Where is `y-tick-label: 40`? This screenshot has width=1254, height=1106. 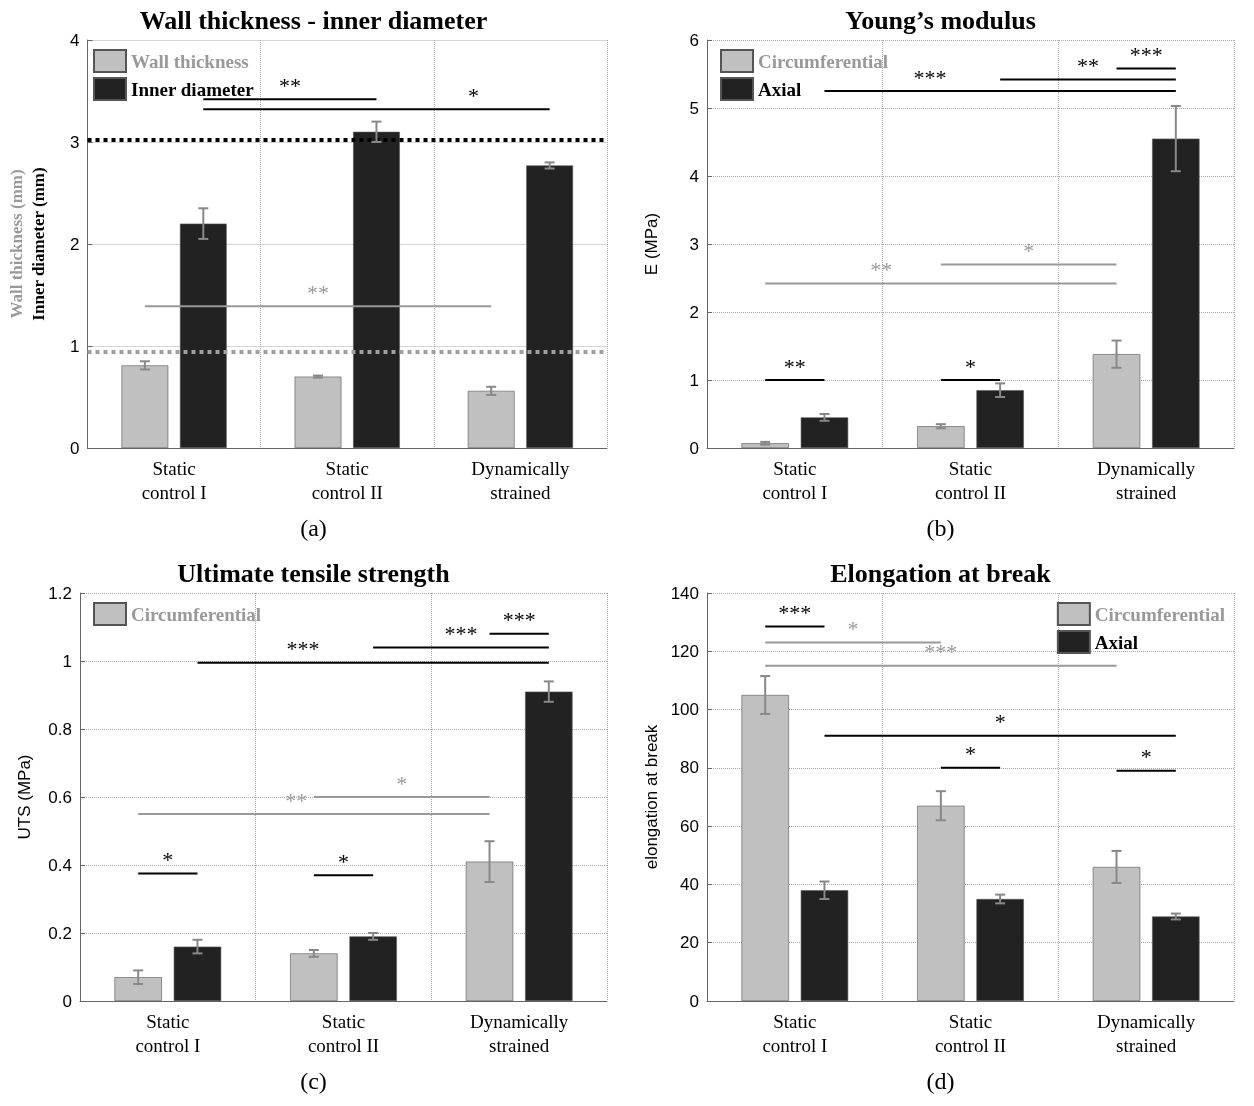 y-tick-label: 40 is located at coordinates (689, 884).